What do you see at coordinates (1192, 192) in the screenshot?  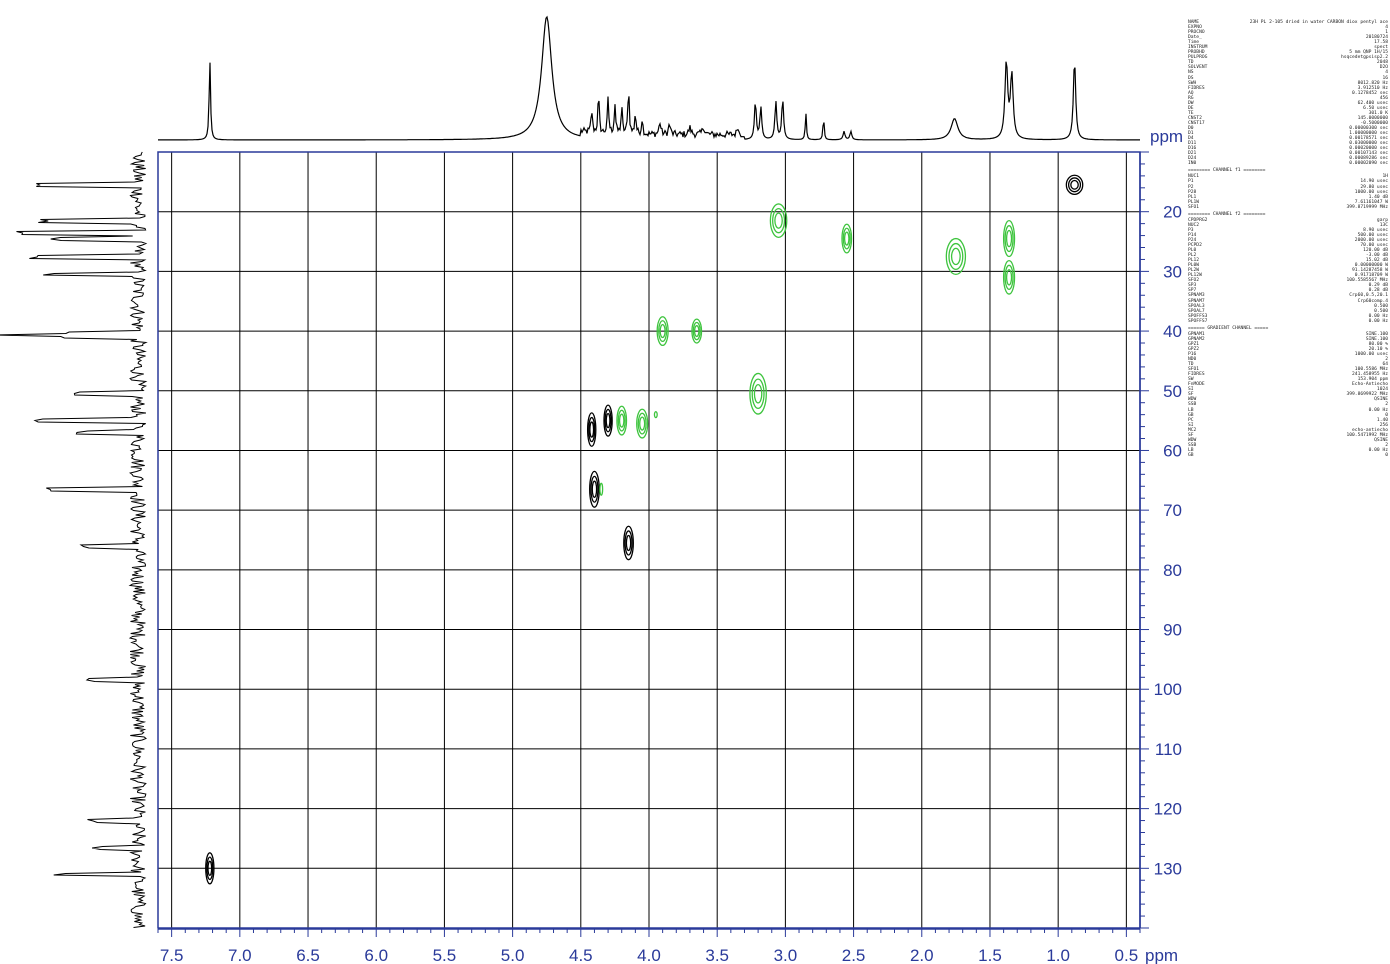 I see `param-key: P28` at bounding box center [1192, 192].